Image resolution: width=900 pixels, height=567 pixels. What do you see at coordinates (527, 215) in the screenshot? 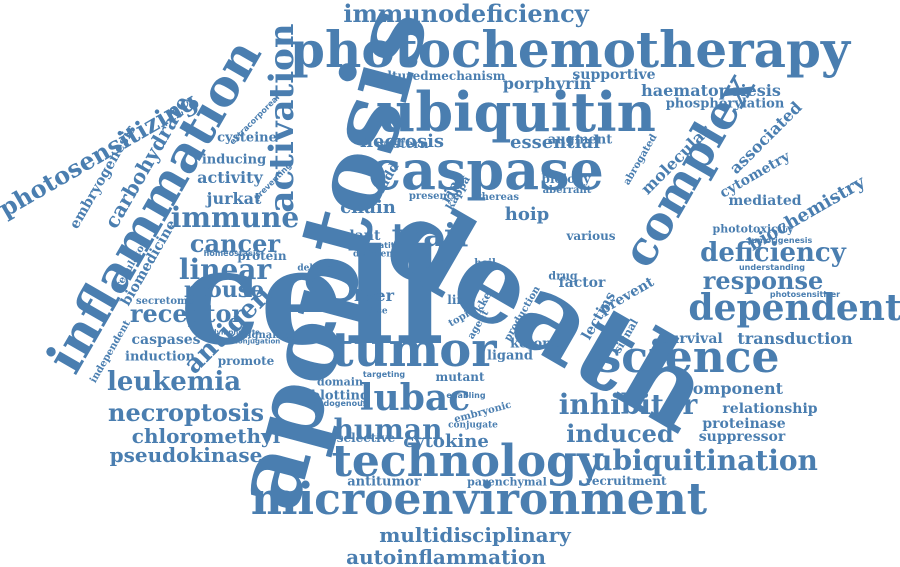
I see `word-hoip: hoip` at bounding box center [527, 215].